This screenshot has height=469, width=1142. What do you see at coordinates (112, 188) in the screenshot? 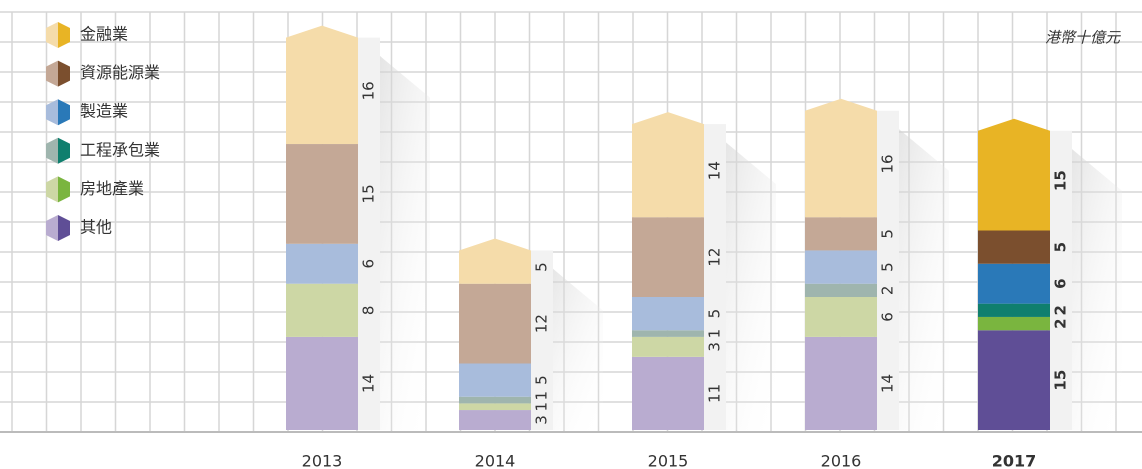
I see `legend-label: 房地產業` at bounding box center [112, 188].